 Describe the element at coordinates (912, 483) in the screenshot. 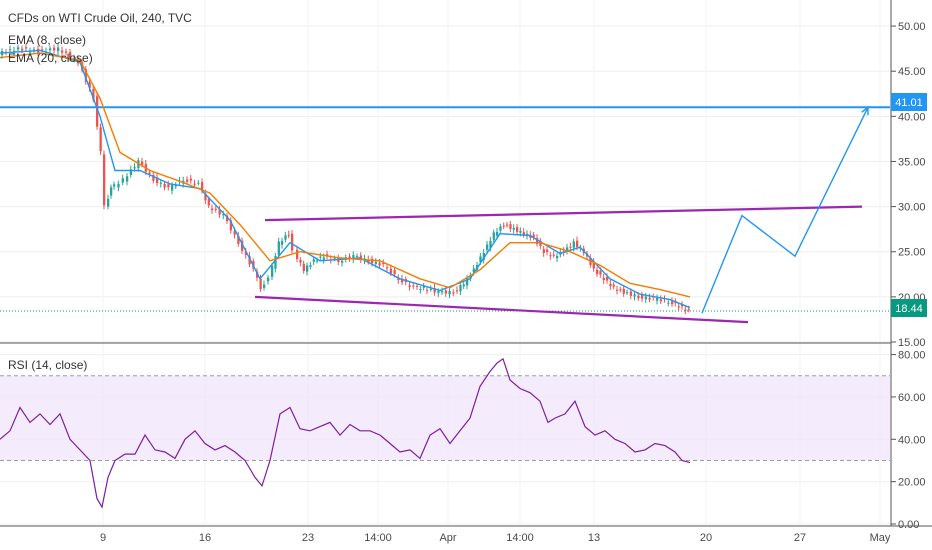

I see `rsi-tick-label: 20.00` at that location.